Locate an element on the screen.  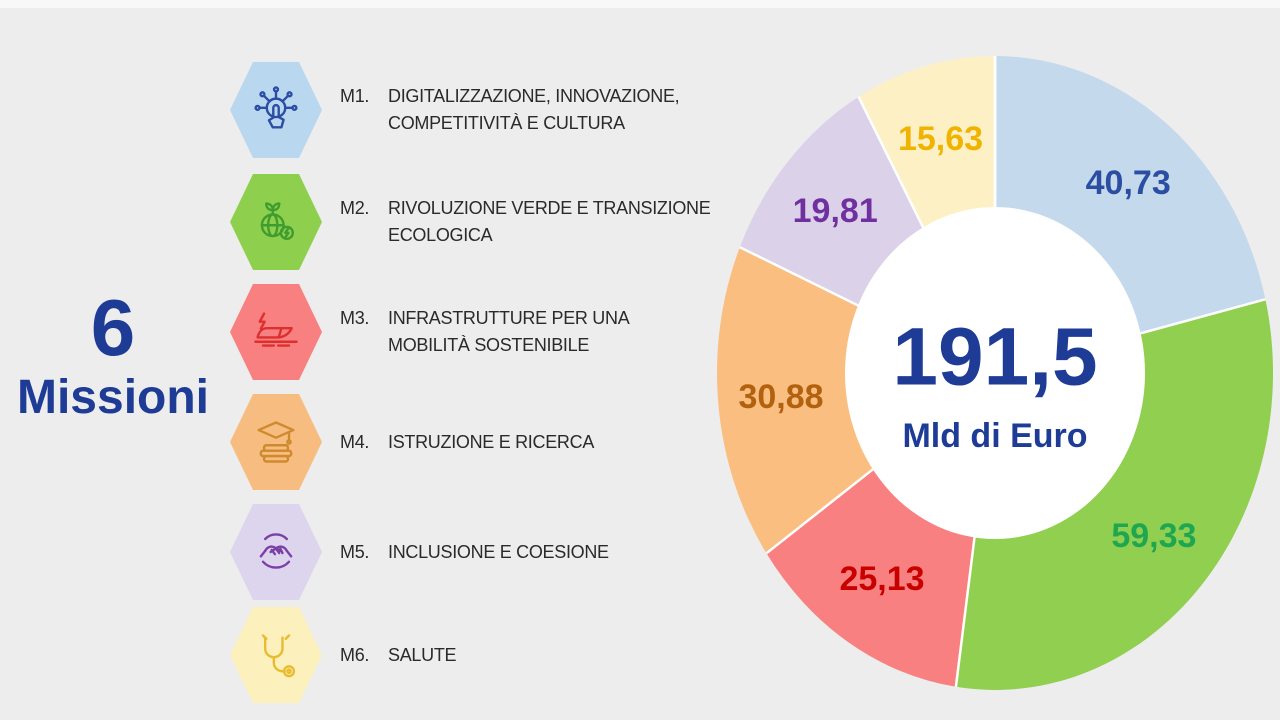
green-earth-icon is located at coordinates (276, 222).